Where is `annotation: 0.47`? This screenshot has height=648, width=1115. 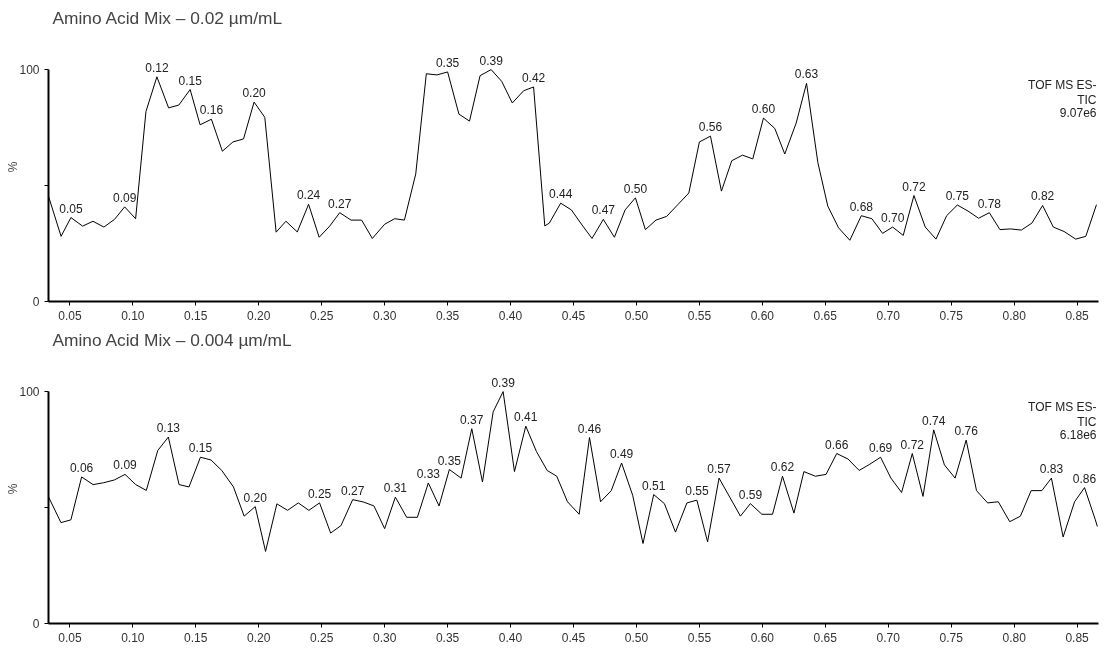
annotation: 0.47 is located at coordinates (603, 210).